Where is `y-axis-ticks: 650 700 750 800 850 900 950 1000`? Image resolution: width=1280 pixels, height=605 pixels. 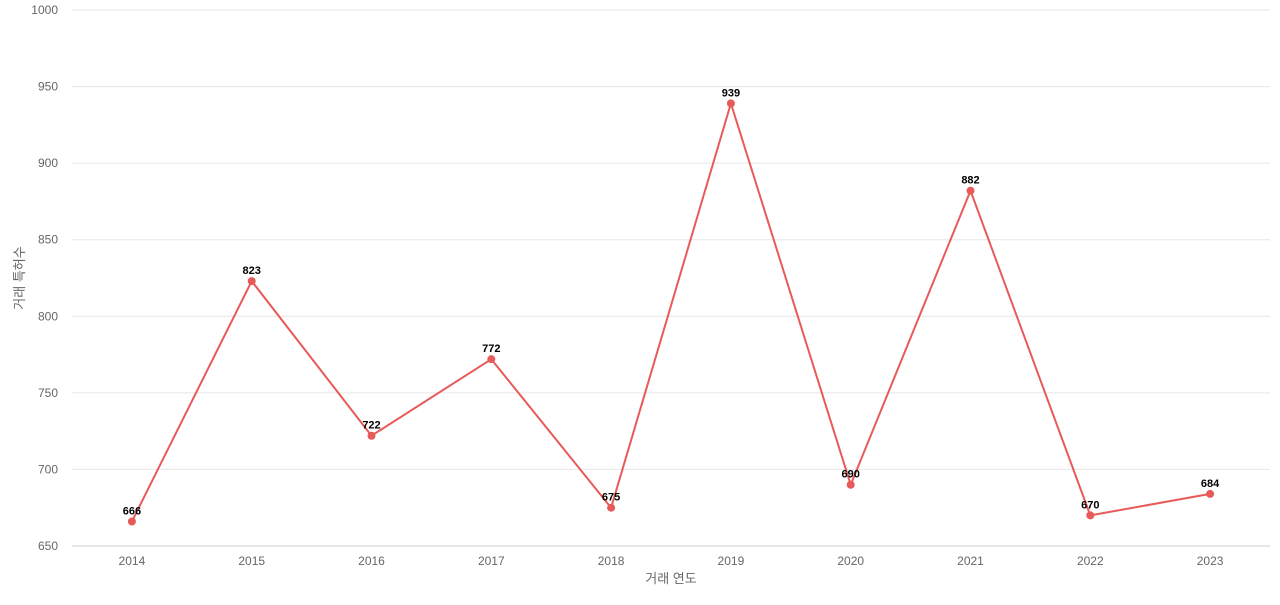 y-axis-ticks: 650 700 750 800 850 900 950 1000 is located at coordinates (44, 278).